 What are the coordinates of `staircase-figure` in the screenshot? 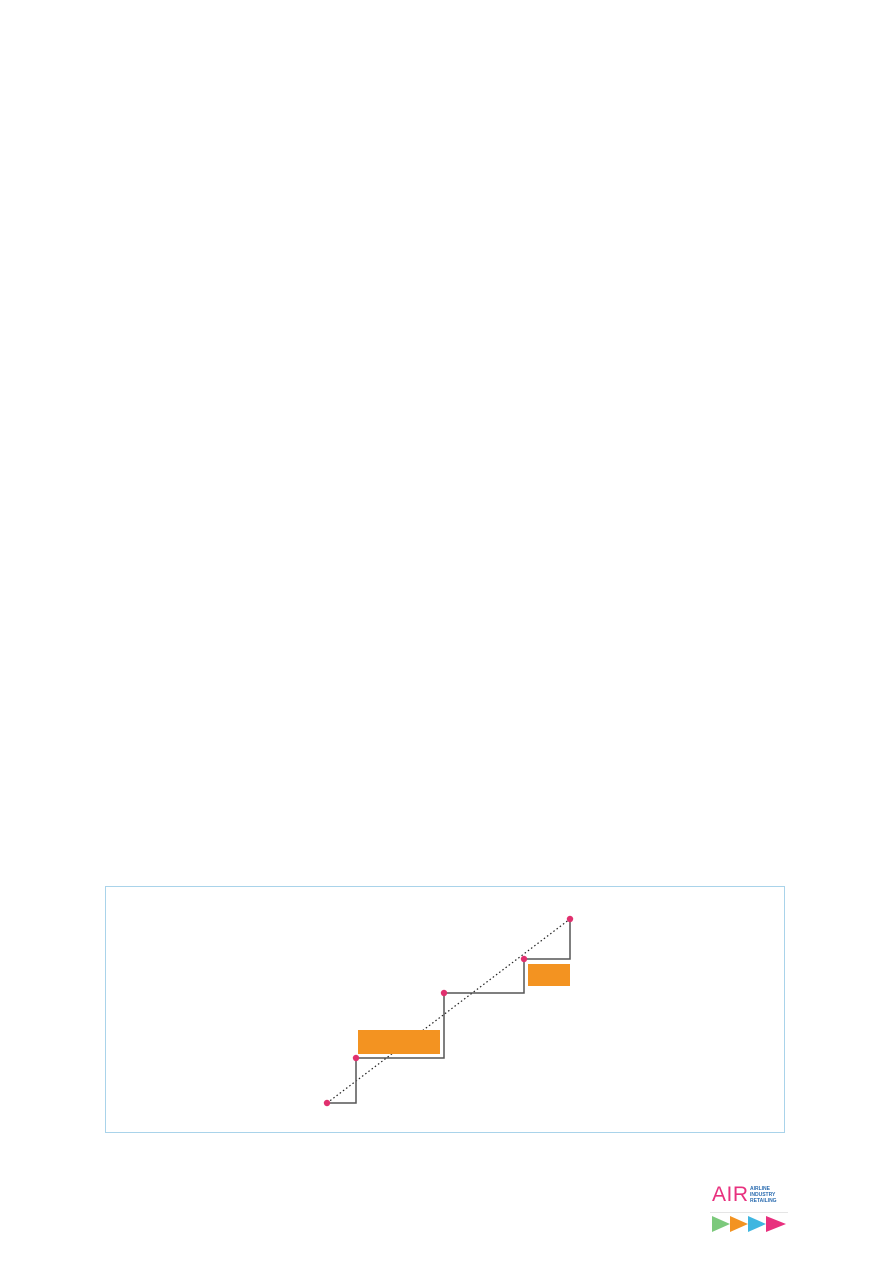 It's located at (445, 1009).